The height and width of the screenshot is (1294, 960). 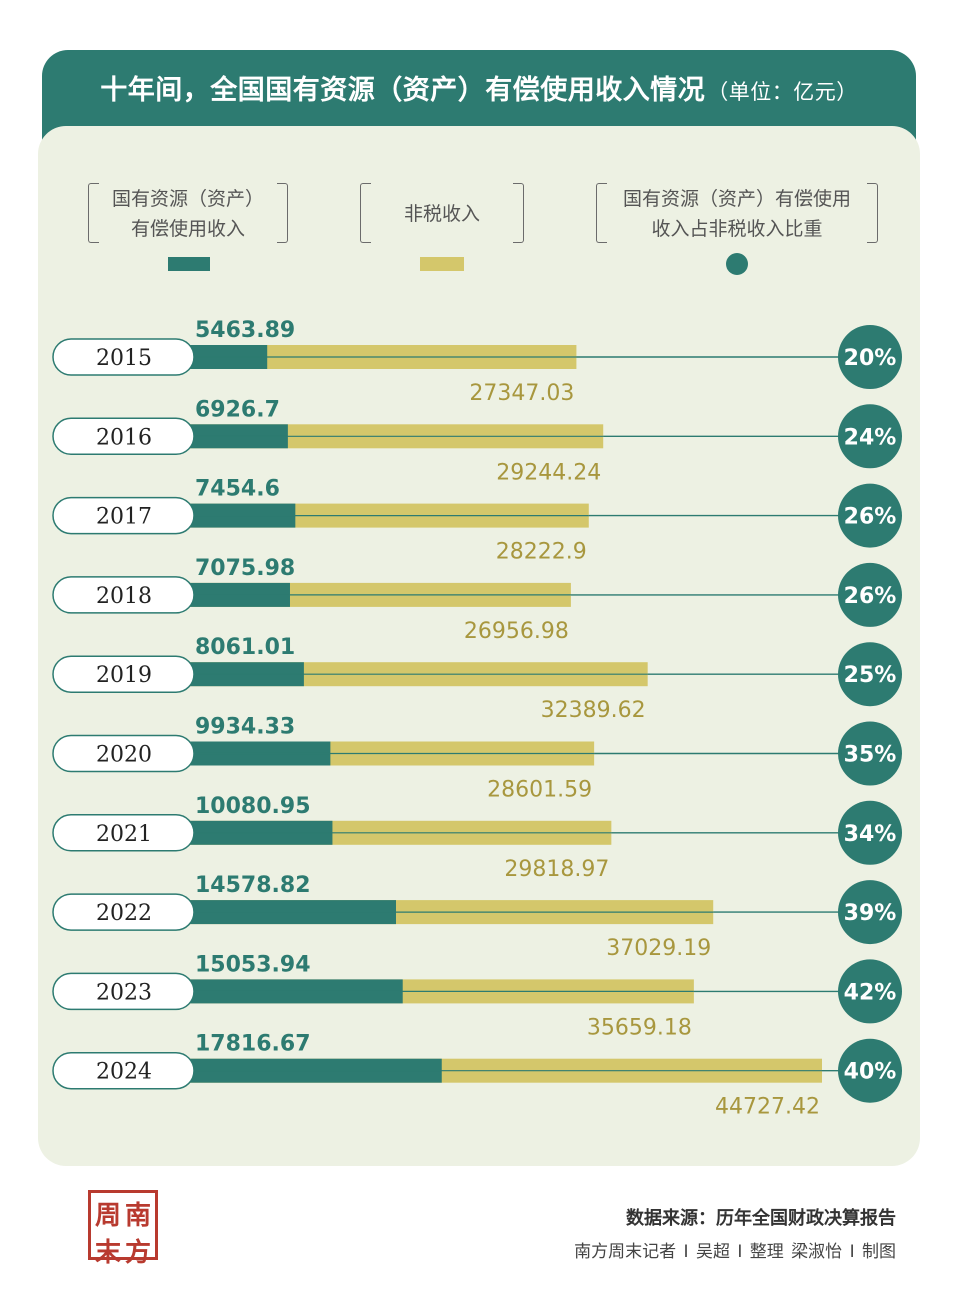 I want to click on value-label-state-asset-income: 5463.89, so click(x=245, y=330).